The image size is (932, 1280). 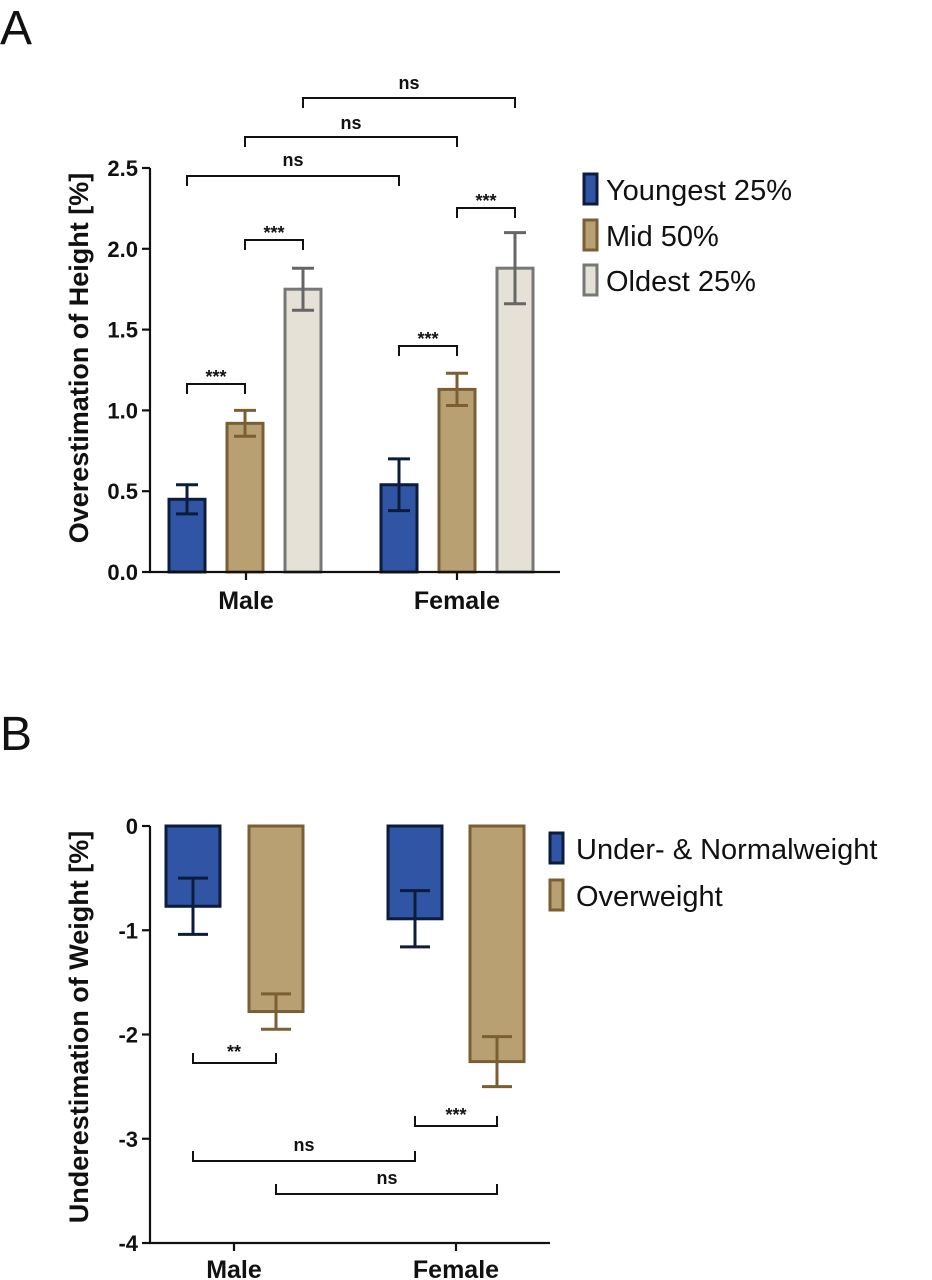 I want to click on panel-a-y-axis-label: Overestimation of Height [%], so click(x=79, y=358).